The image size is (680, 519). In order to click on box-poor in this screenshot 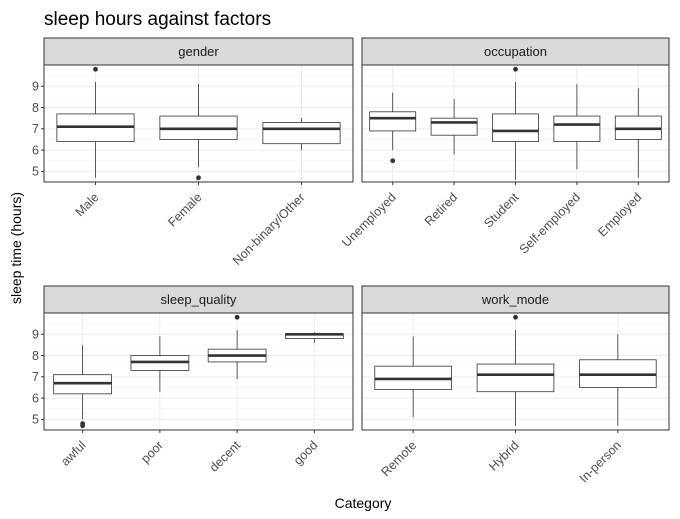, I will do `click(160, 364)`.